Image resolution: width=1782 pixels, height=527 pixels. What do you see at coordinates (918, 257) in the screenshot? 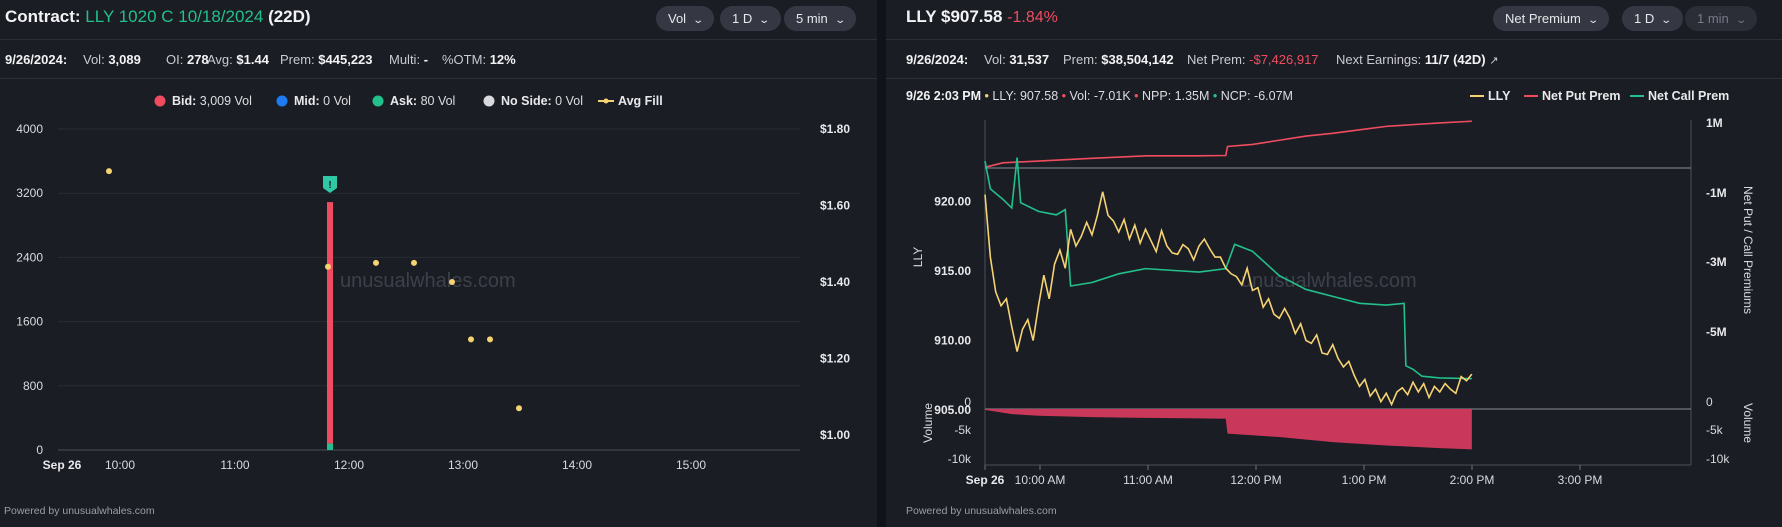
I see `left-axis-label: LLY` at bounding box center [918, 257].